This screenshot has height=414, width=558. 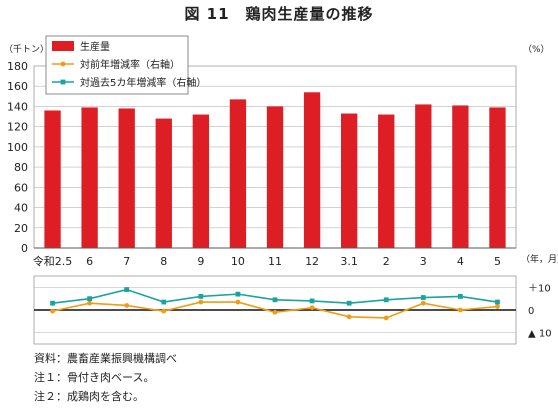 What do you see at coordinates (89, 261) in the screenshot?
I see `x-tick-label: 6` at bounding box center [89, 261].